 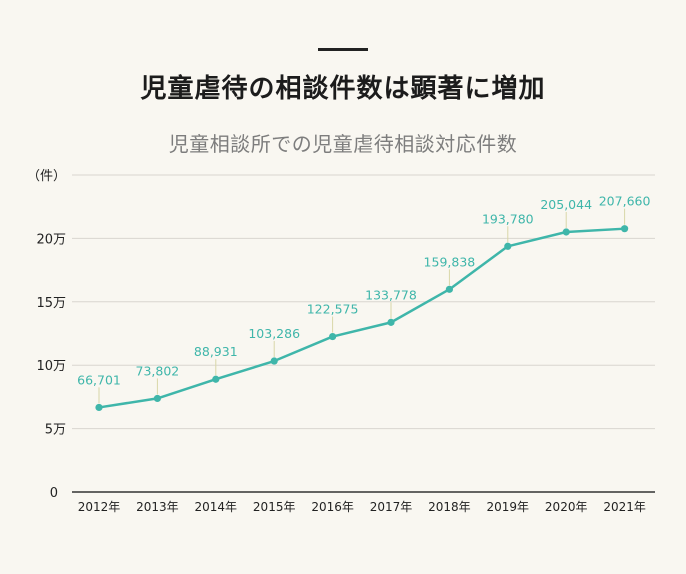 What do you see at coordinates (55, 430) in the screenshot?
I see `y-tick-label: 5万` at bounding box center [55, 430].